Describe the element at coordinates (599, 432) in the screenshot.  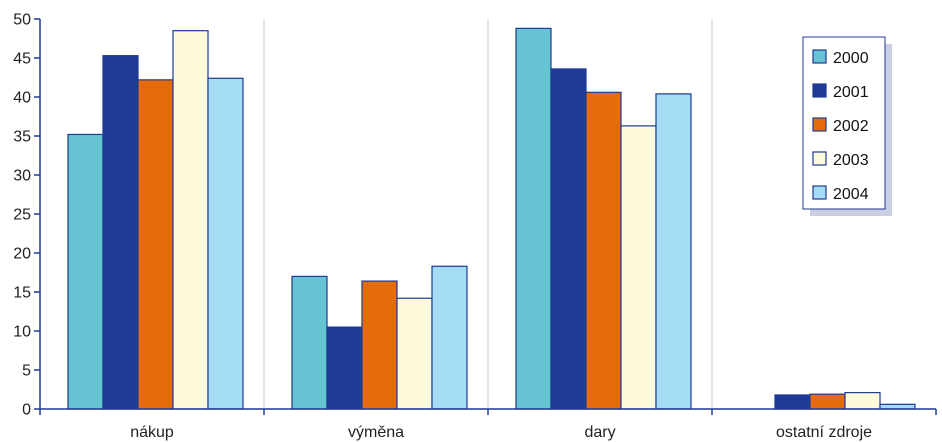
I see `x-tick-label: dary` at that location.